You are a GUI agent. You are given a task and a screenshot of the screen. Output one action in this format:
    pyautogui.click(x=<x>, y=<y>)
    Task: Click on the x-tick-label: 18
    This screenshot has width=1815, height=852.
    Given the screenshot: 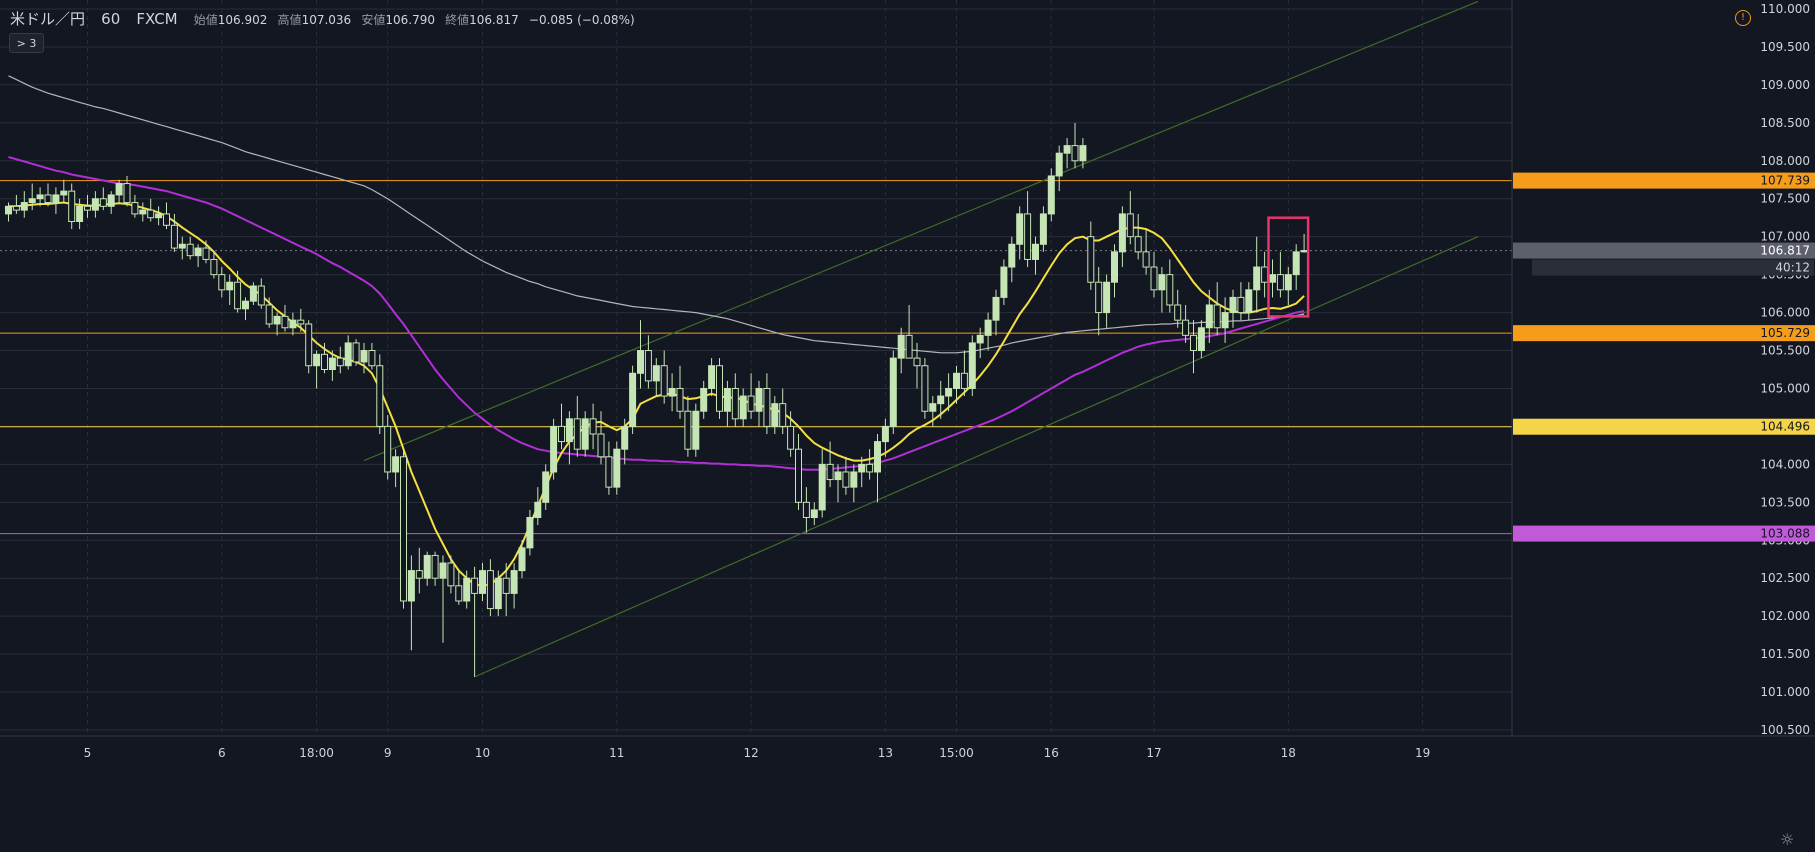 What is the action you would take?
    pyautogui.click(x=1288, y=753)
    